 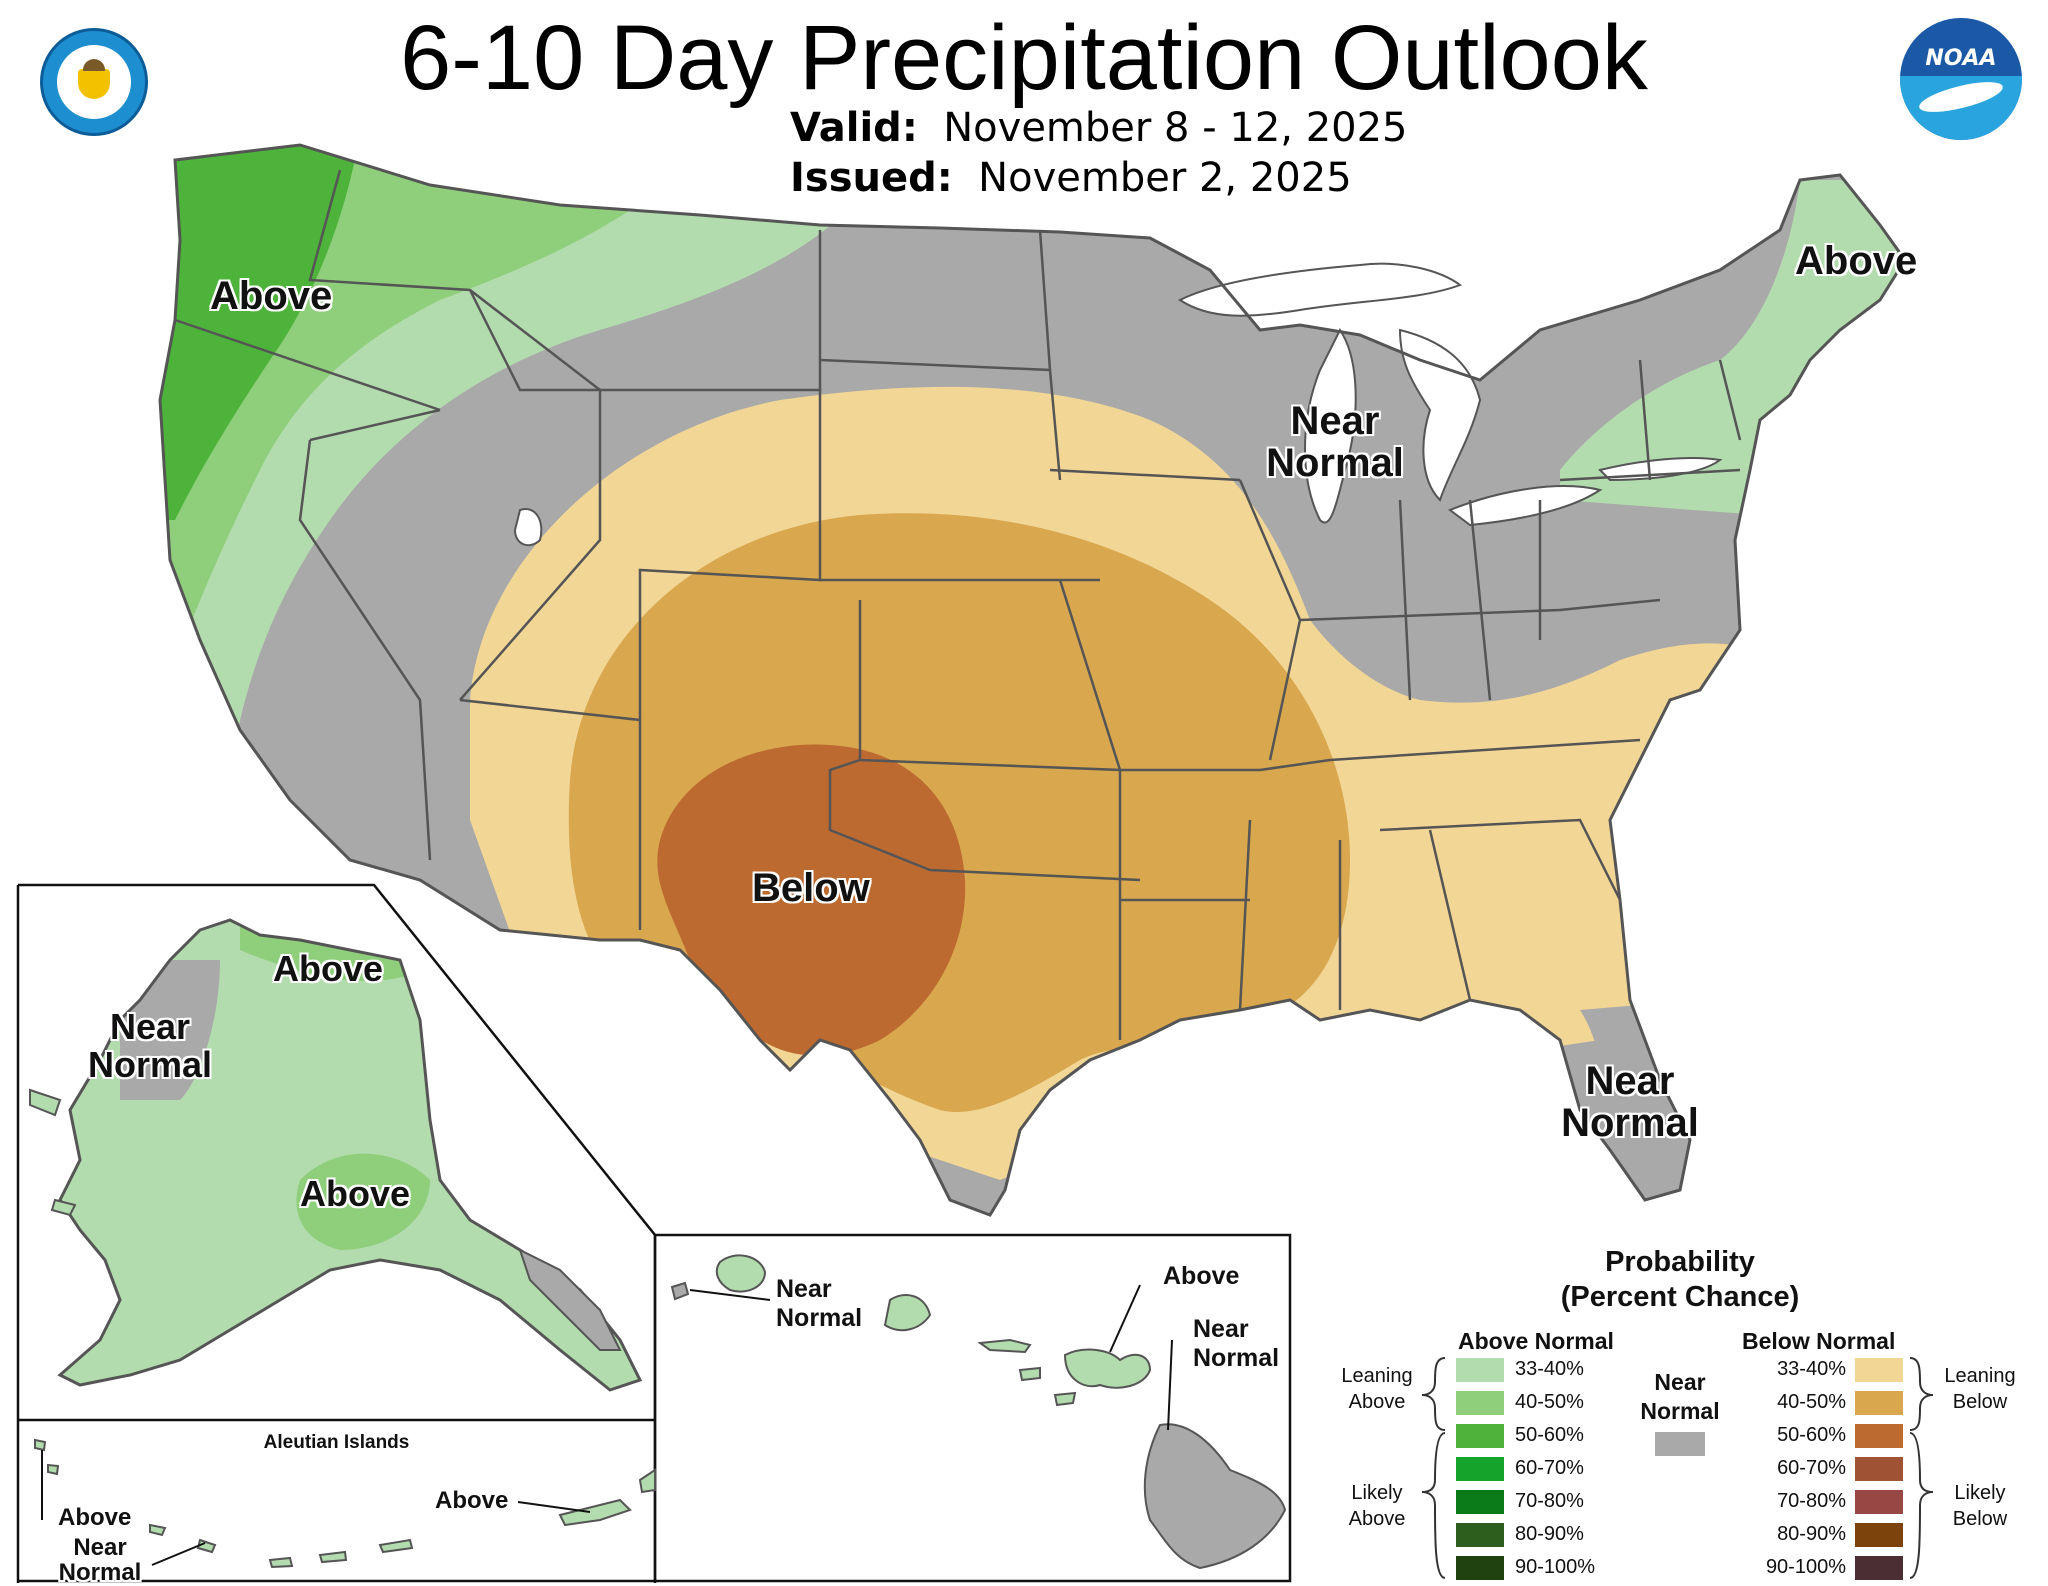 What do you see at coordinates (1549, 1402) in the screenshot?
I see `legend-above-row-label: 40-50%` at bounding box center [1549, 1402].